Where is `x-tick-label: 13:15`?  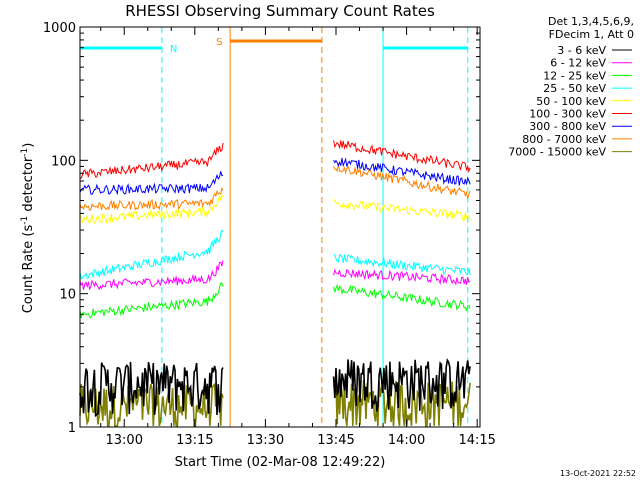
x-tick-label: 13:15 is located at coordinates (194, 440).